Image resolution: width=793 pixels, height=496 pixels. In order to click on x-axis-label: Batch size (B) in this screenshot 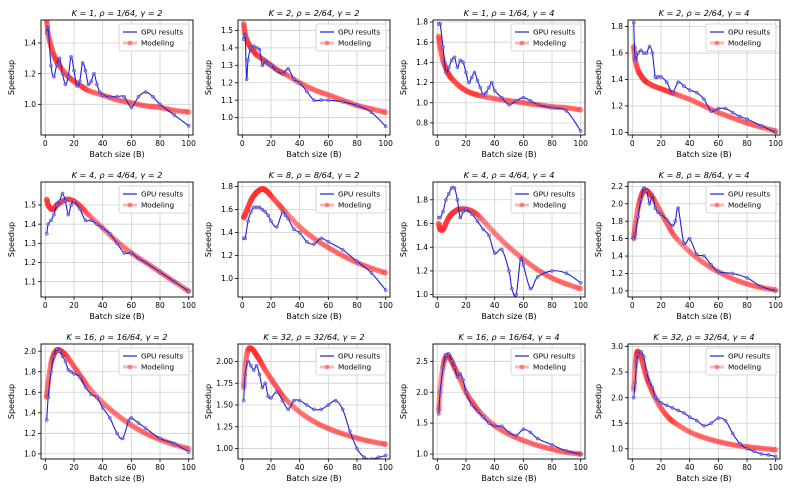, I will do `click(508, 478)`.